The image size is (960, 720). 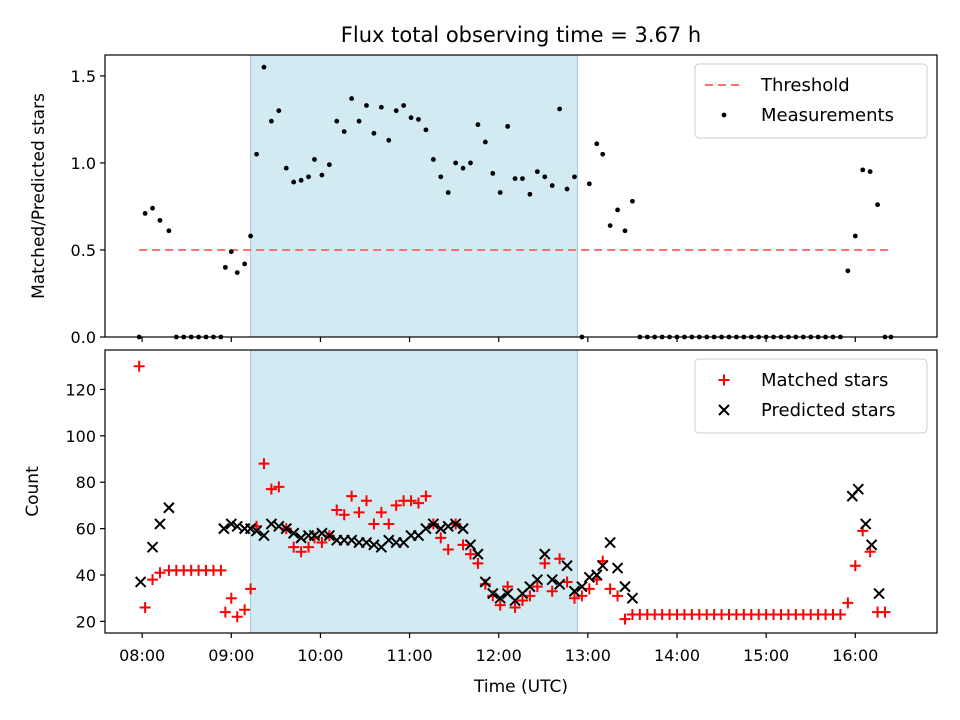 I want to click on y-tick-label: 1.5, so click(x=83, y=76).